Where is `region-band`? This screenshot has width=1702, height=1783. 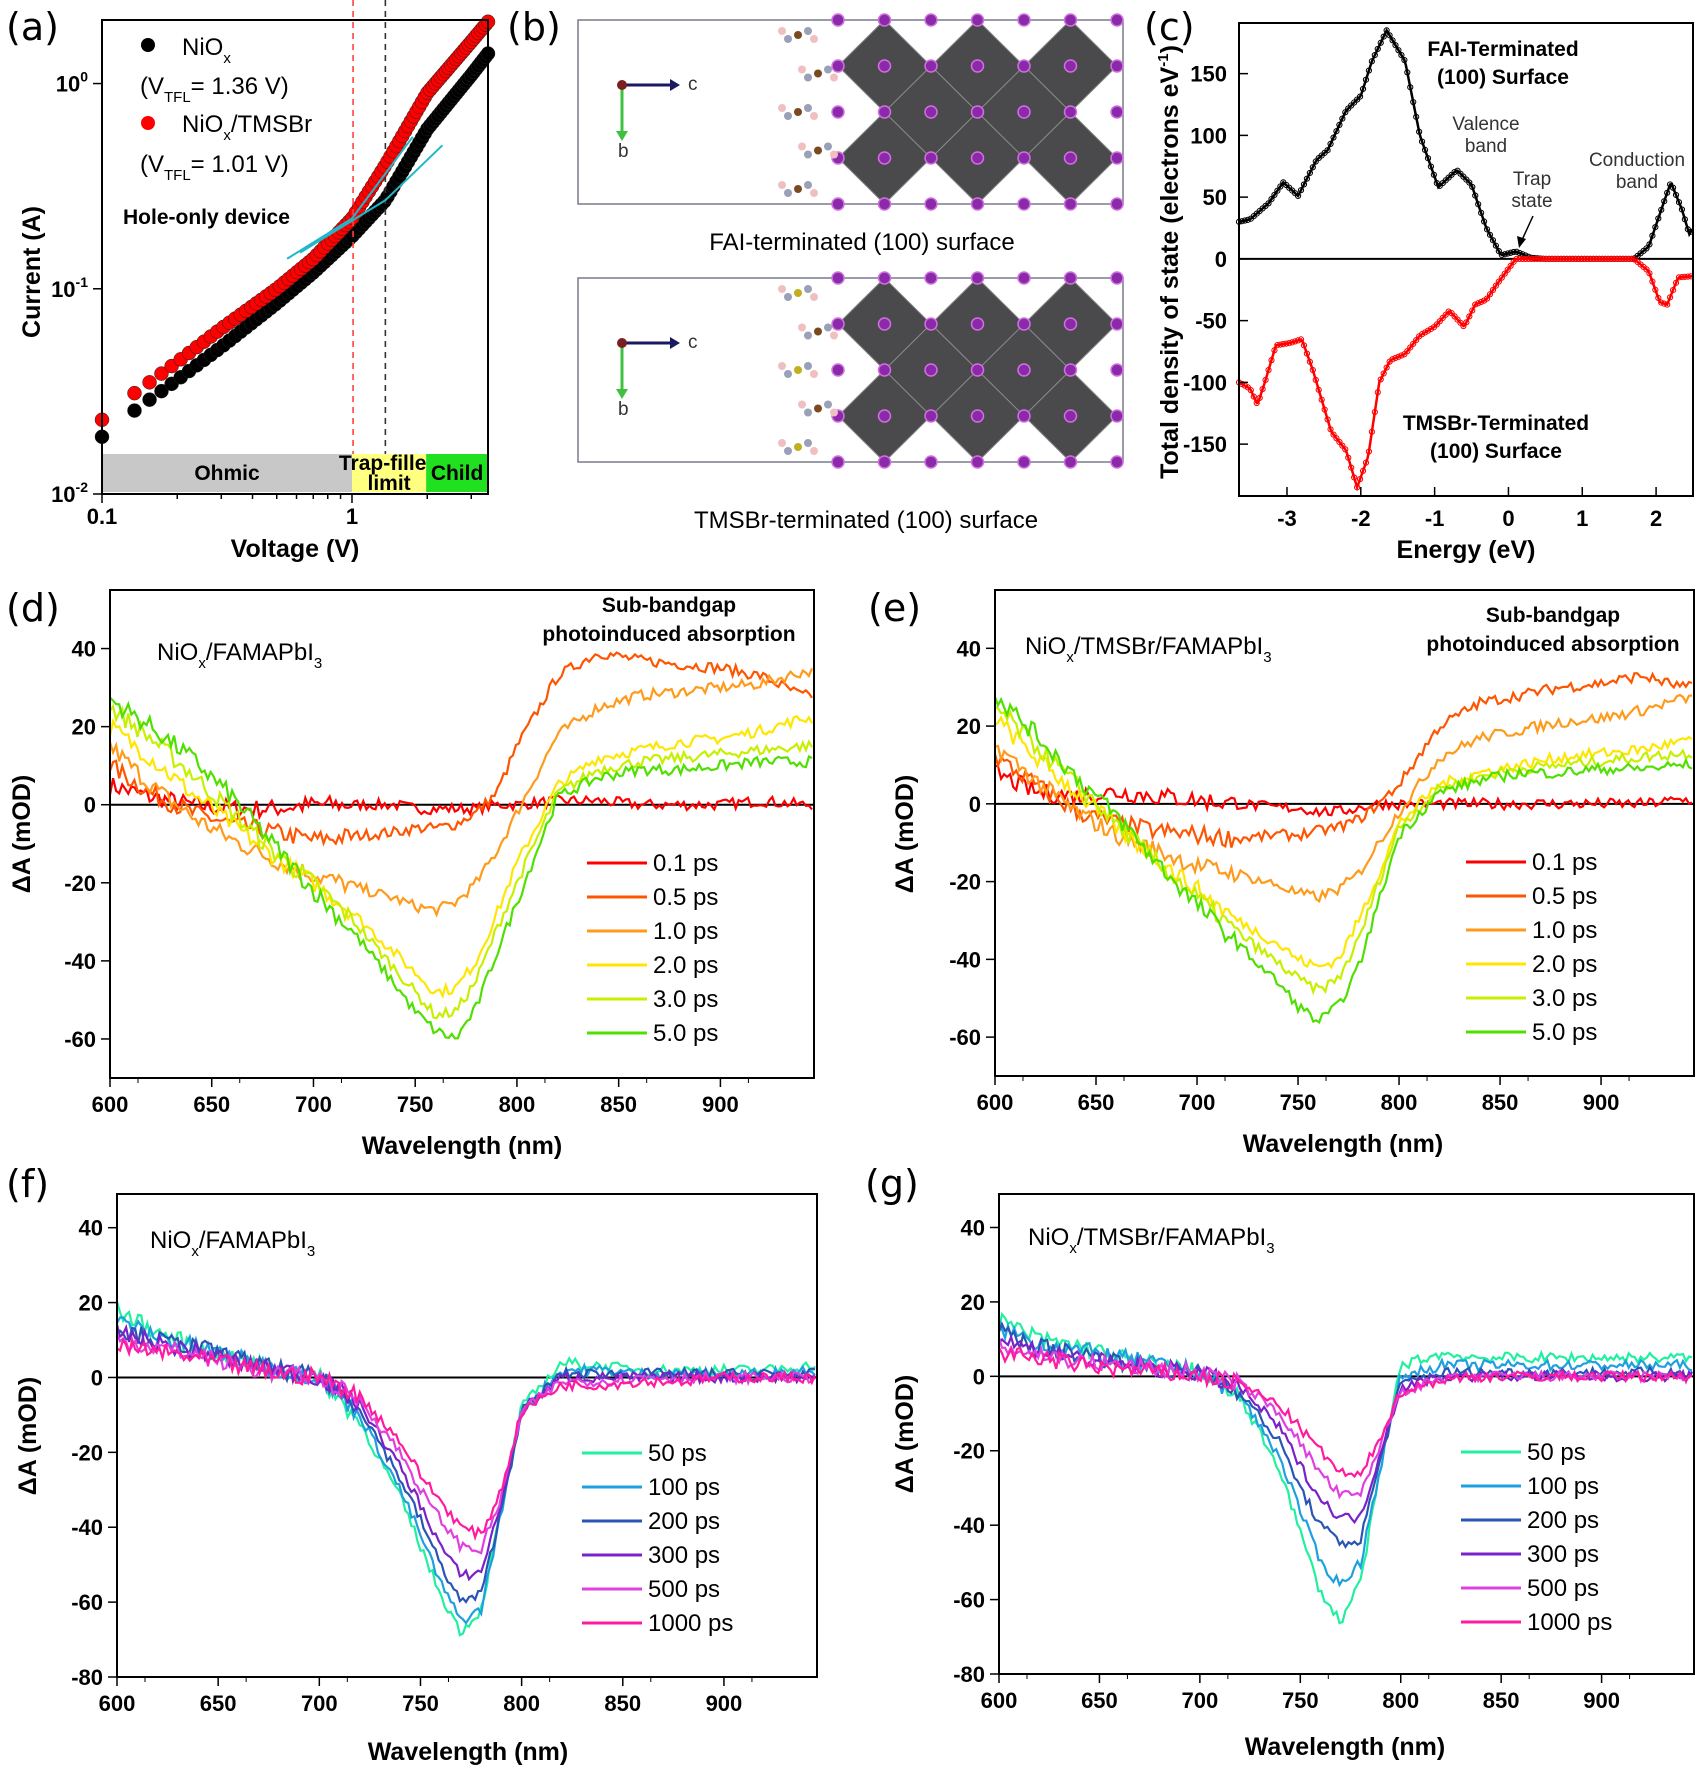
region-band is located at coordinates (227, 473).